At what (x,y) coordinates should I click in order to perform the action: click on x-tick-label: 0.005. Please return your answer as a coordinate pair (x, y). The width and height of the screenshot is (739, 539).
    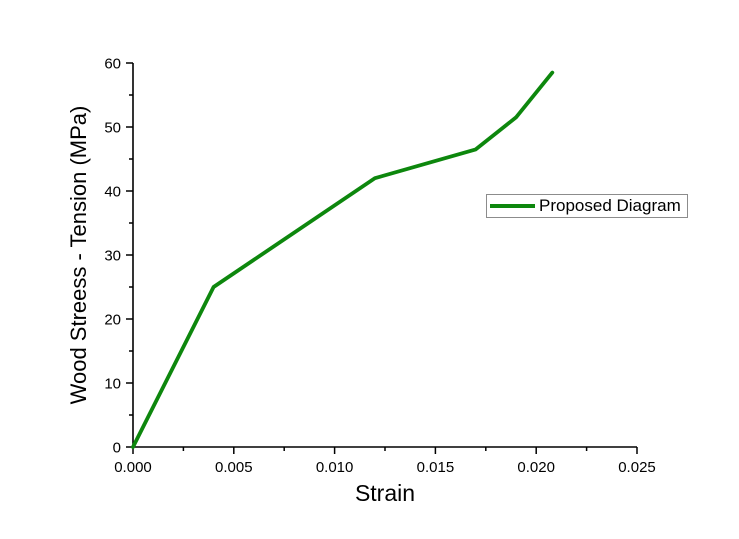
    Looking at the image, I should click on (234, 467).